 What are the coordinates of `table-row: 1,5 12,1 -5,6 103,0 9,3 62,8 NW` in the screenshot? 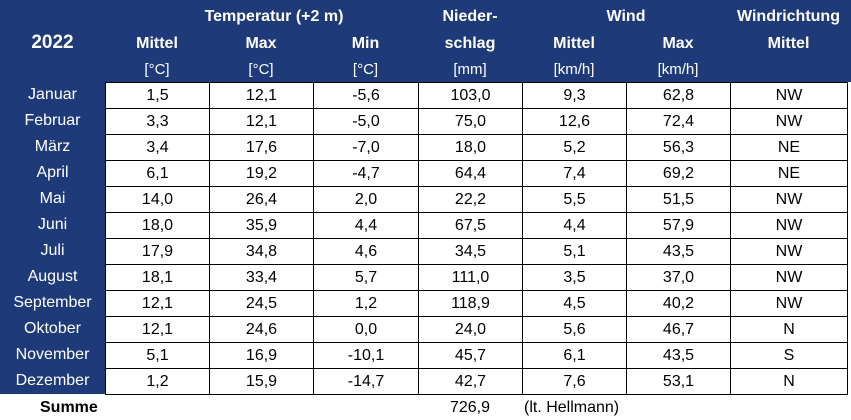 It's located at (476, 95).